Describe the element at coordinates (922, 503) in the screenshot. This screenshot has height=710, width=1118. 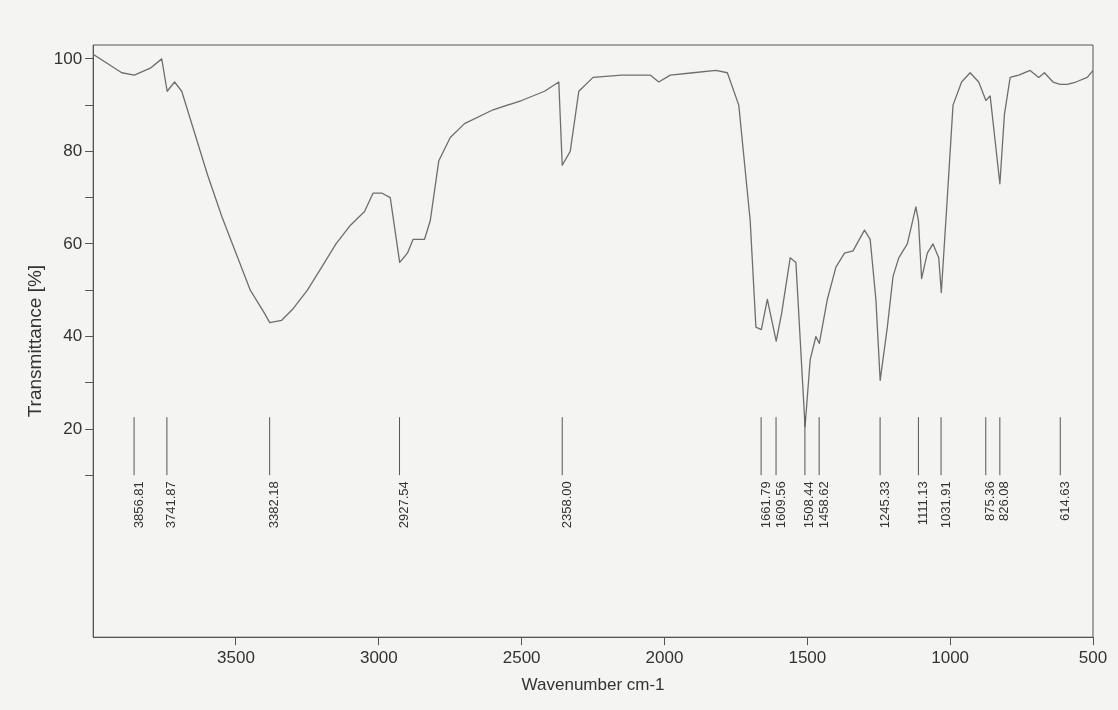
I see `ref-line-label: 1111.13` at that location.